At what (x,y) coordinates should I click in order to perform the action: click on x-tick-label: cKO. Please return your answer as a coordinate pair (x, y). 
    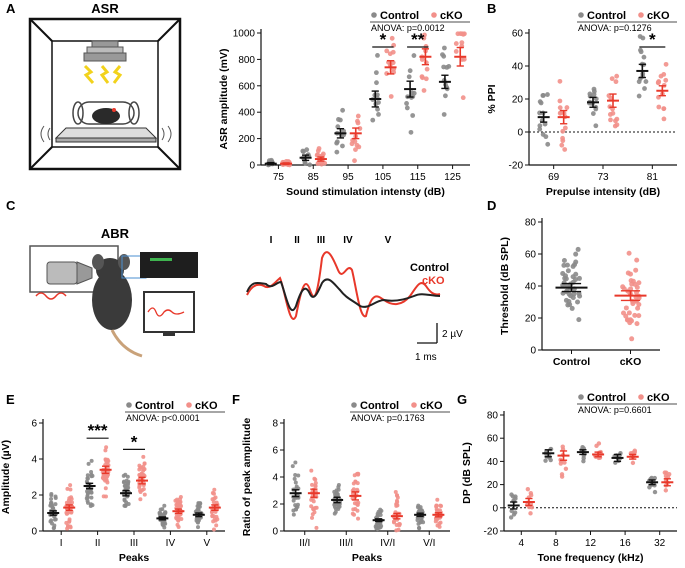
    Looking at the image, I should click on (631, 362).